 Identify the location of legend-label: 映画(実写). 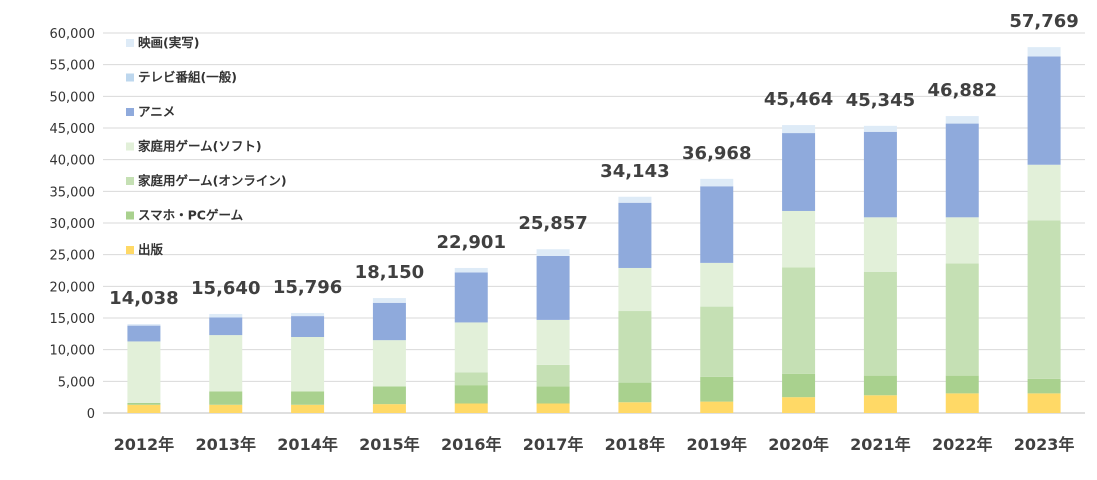
(168, 42).